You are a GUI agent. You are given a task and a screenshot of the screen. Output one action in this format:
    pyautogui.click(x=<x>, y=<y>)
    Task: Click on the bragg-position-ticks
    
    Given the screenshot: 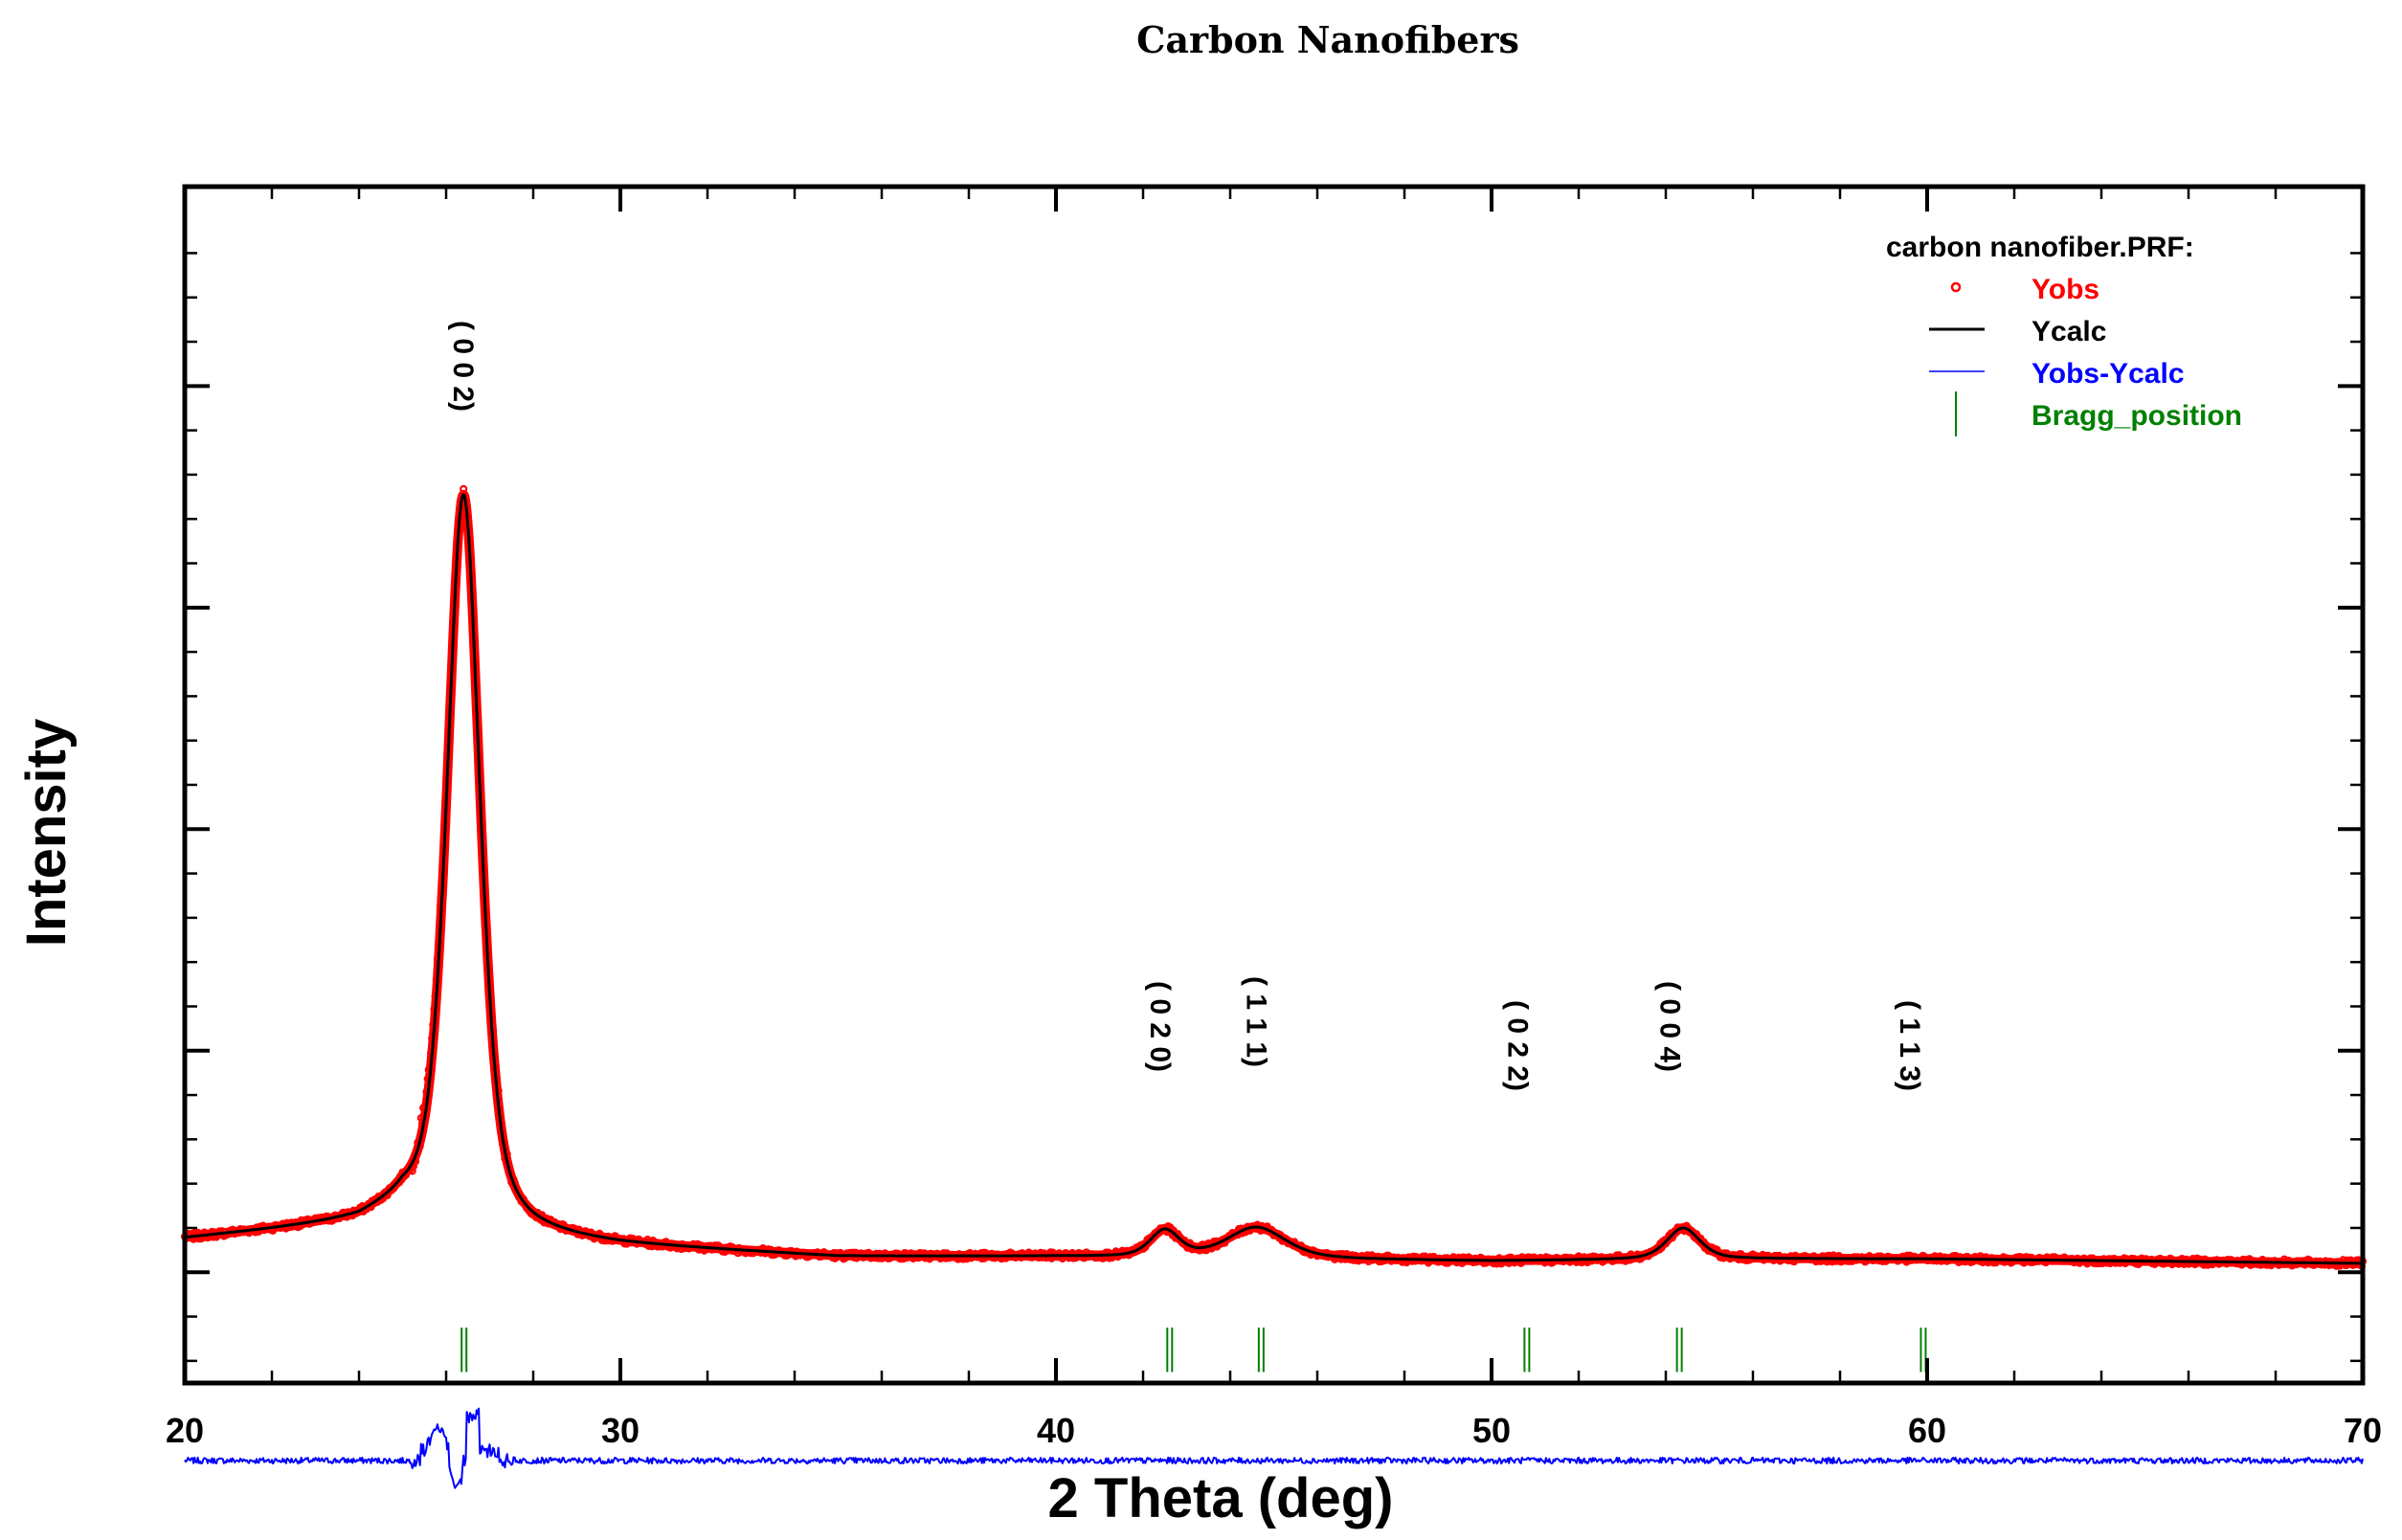 What is the action you would take?
    pyautogui.click(x=1194, y=1350)
    